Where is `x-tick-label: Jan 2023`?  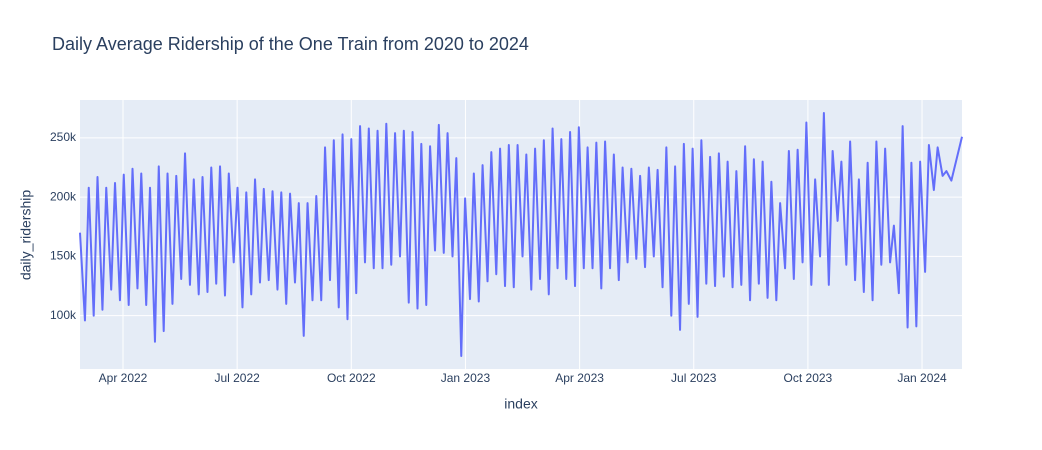 x-tick-label: Jan 2023 is located at coordinates (466, 378).